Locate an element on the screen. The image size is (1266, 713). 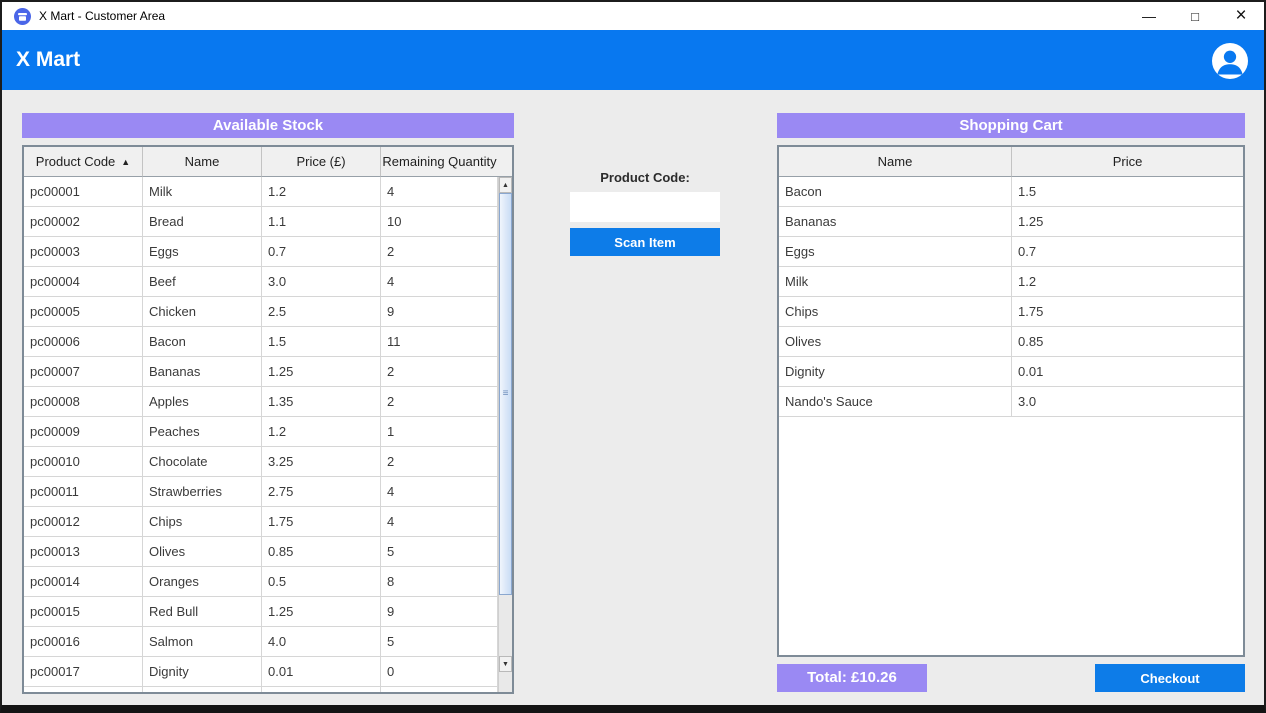
table-row: pc00004 Beef 3.0 4 is located at coordinates (268, 282).